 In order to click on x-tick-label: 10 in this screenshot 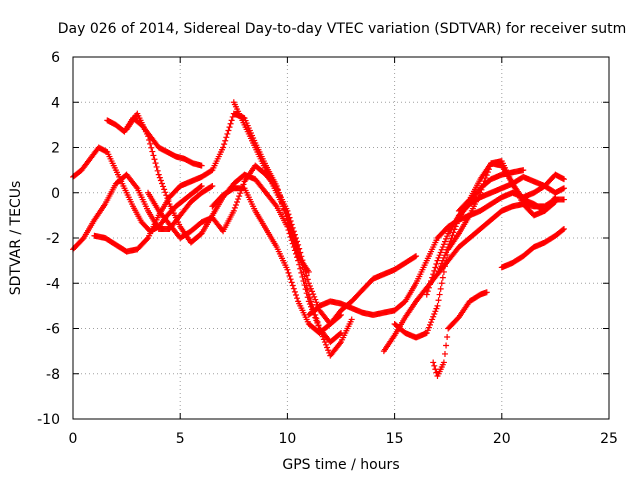, I will do `click(287, 439)`.